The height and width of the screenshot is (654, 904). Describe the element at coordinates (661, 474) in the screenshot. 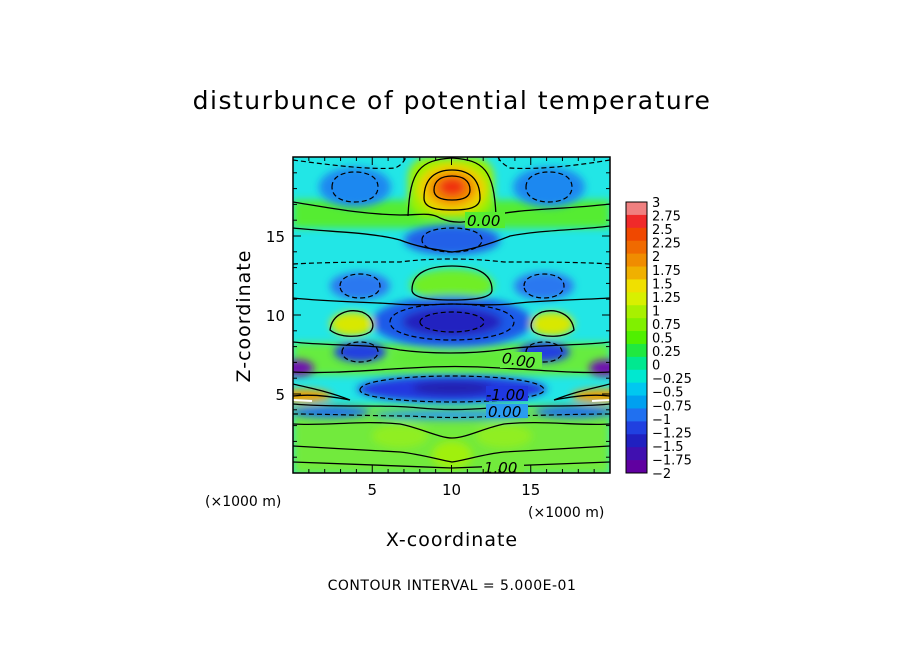

I see `colorbar-label: −2` at that location.